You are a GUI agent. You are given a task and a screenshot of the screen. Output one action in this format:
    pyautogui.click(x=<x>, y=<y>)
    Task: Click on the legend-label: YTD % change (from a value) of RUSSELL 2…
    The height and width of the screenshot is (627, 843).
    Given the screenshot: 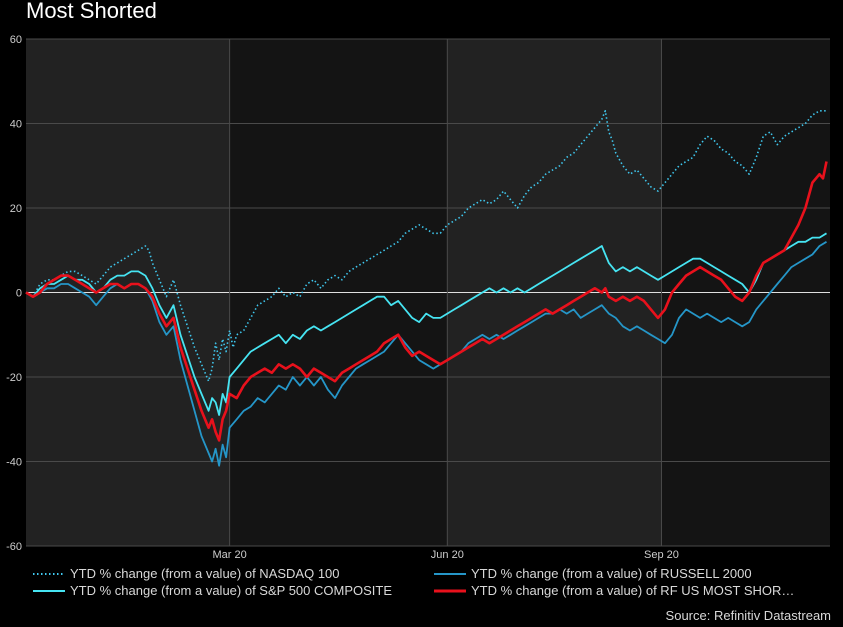 What is the action you would take?
    pyautogui.click(x=611, y=573)
    